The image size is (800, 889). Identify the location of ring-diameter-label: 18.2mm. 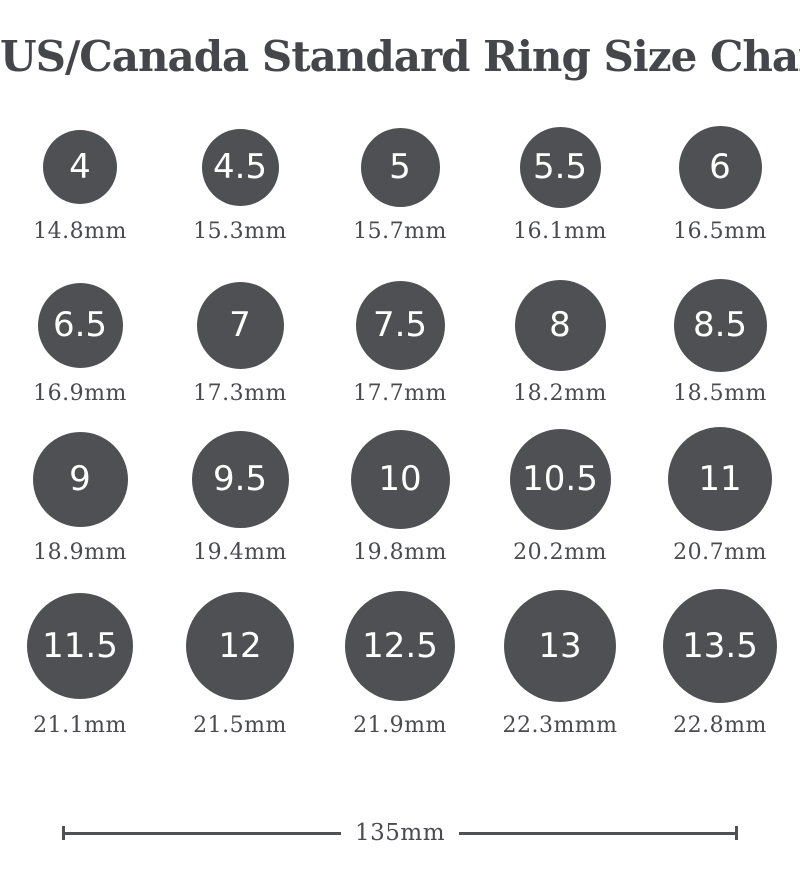
(560, 393).